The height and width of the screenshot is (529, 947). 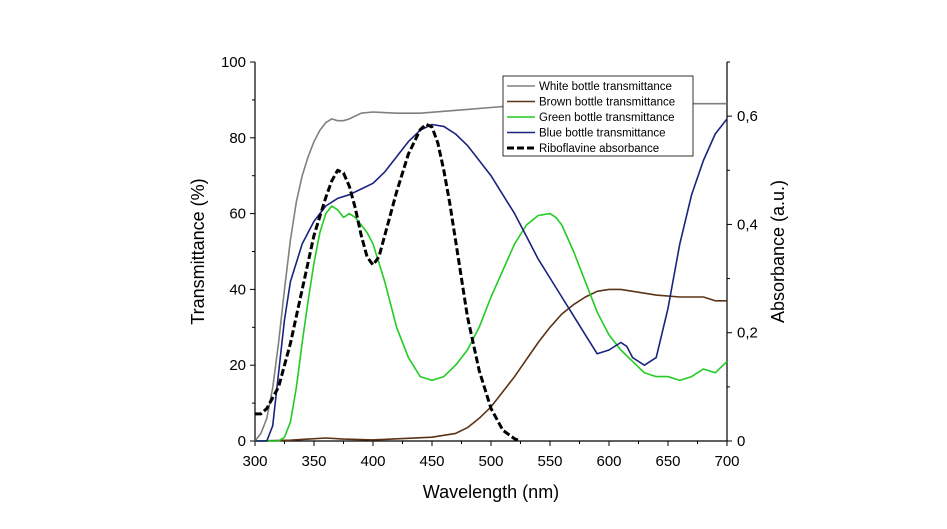 What do you see at coordinates (242, 441) in the screenshot?
I see `y-left-tick-label: 0` at bounding box center [242, 441].